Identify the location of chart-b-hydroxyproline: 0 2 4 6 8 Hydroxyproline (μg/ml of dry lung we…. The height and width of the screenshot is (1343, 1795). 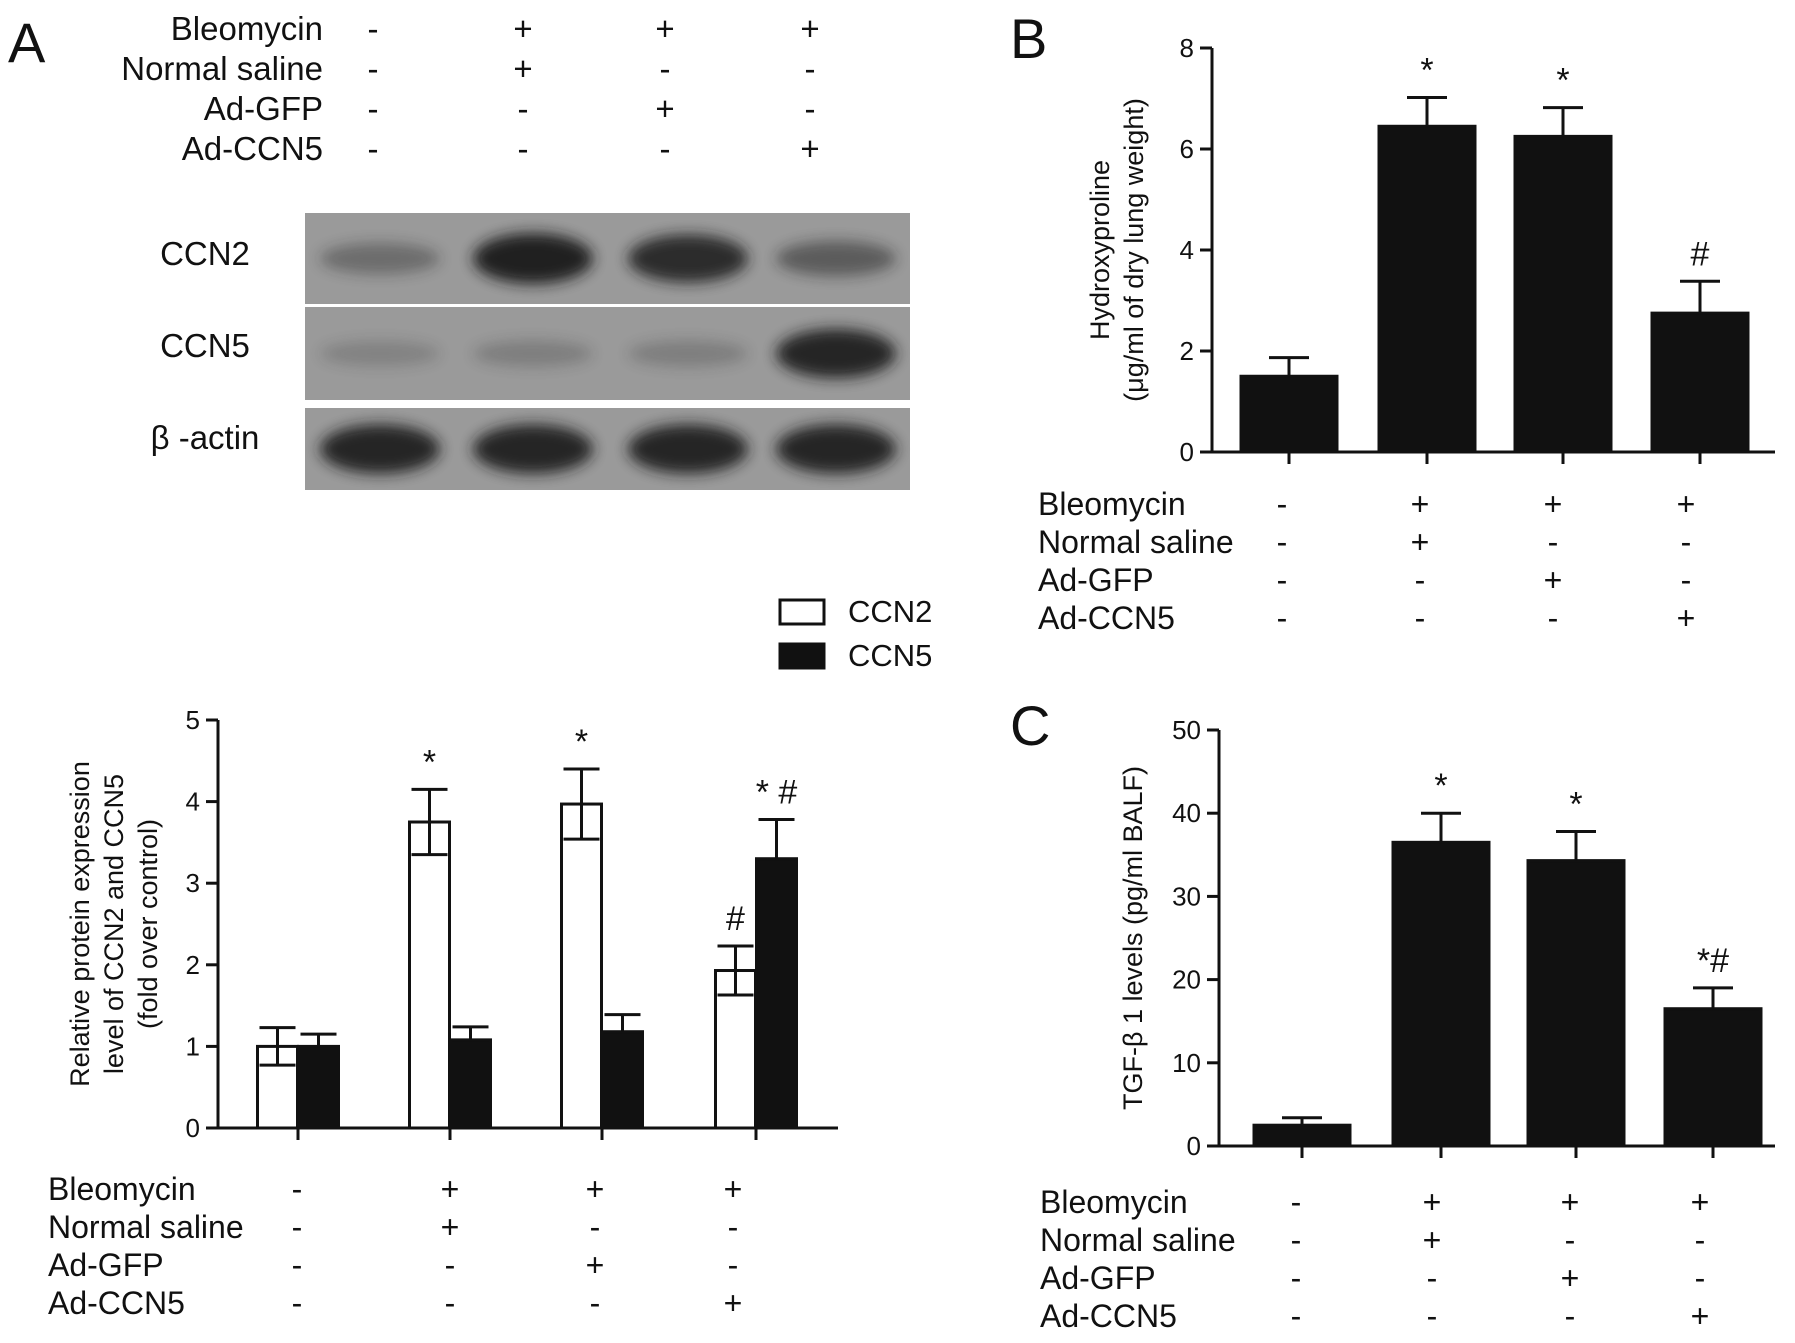
(1430, 250).